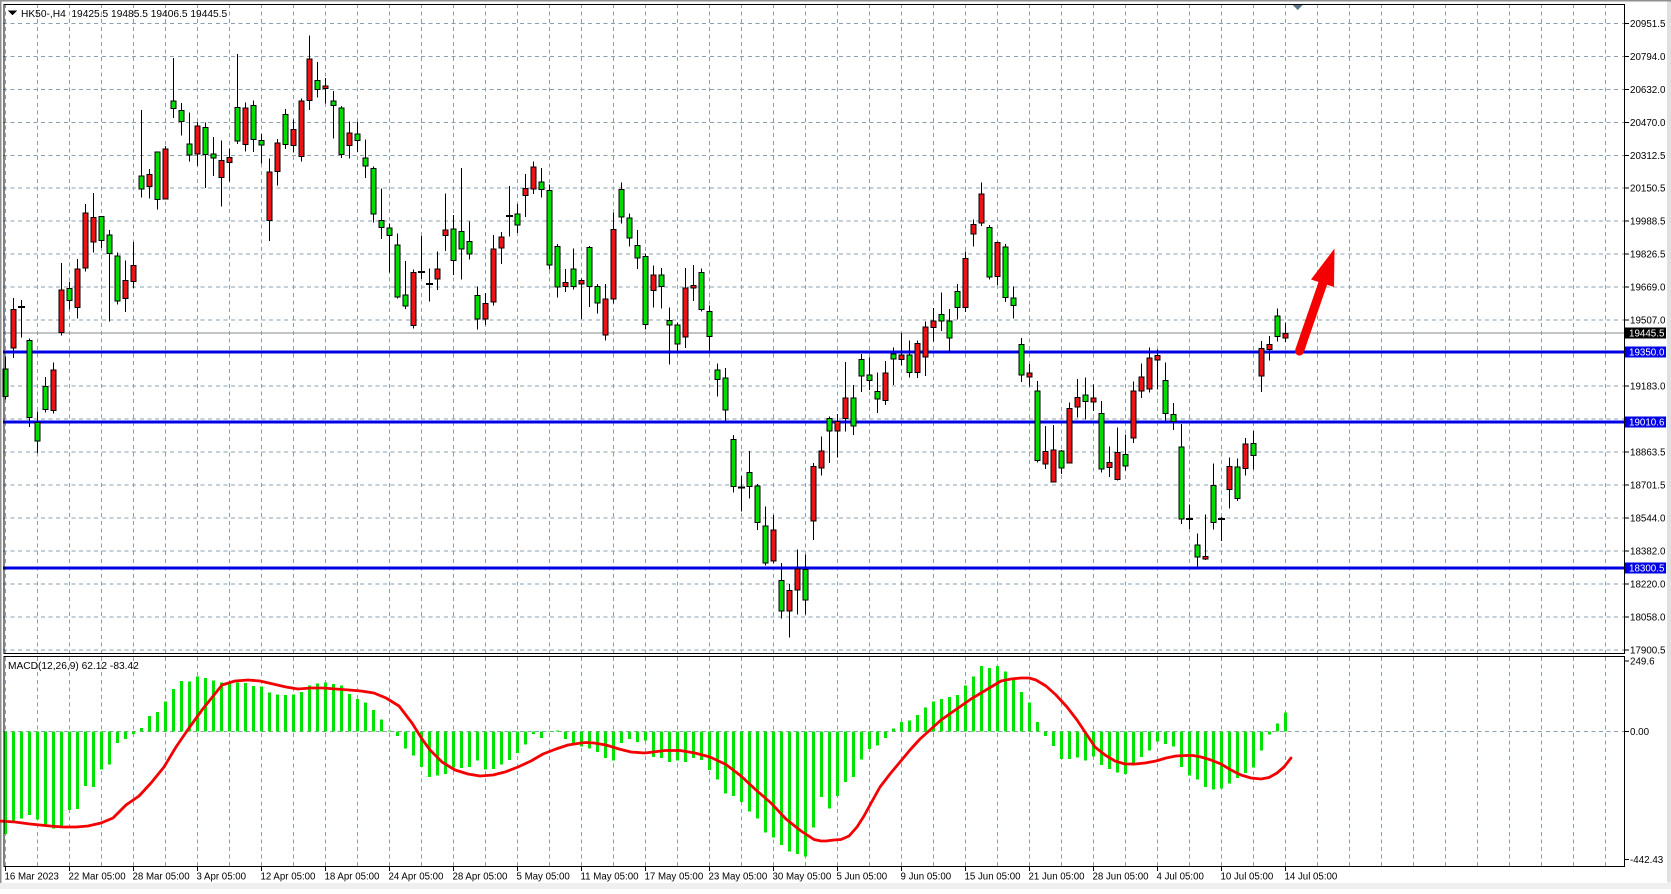  What do you see at coordinates (1647, 353) in the screenshot?
I see `svg-text: 19350.0` at bounding box center [1647, 353].